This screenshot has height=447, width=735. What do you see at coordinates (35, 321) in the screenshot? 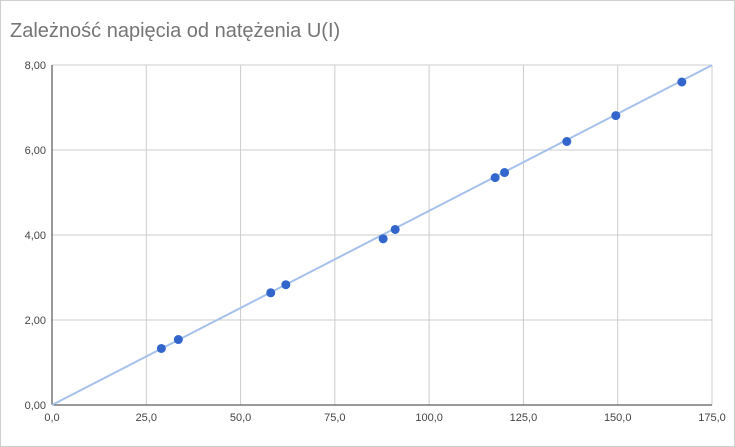
I see `y-tick-label: 2,00` at bounding box center [35, 321].